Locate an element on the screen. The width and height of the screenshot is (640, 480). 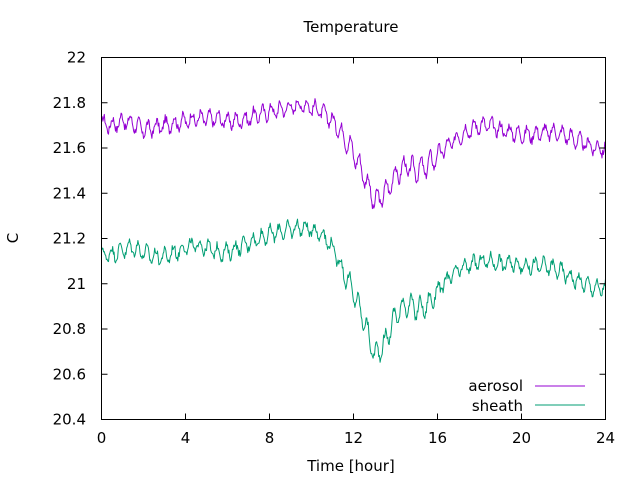
legend: aerosol sheath is located at coordinates (526, 396).